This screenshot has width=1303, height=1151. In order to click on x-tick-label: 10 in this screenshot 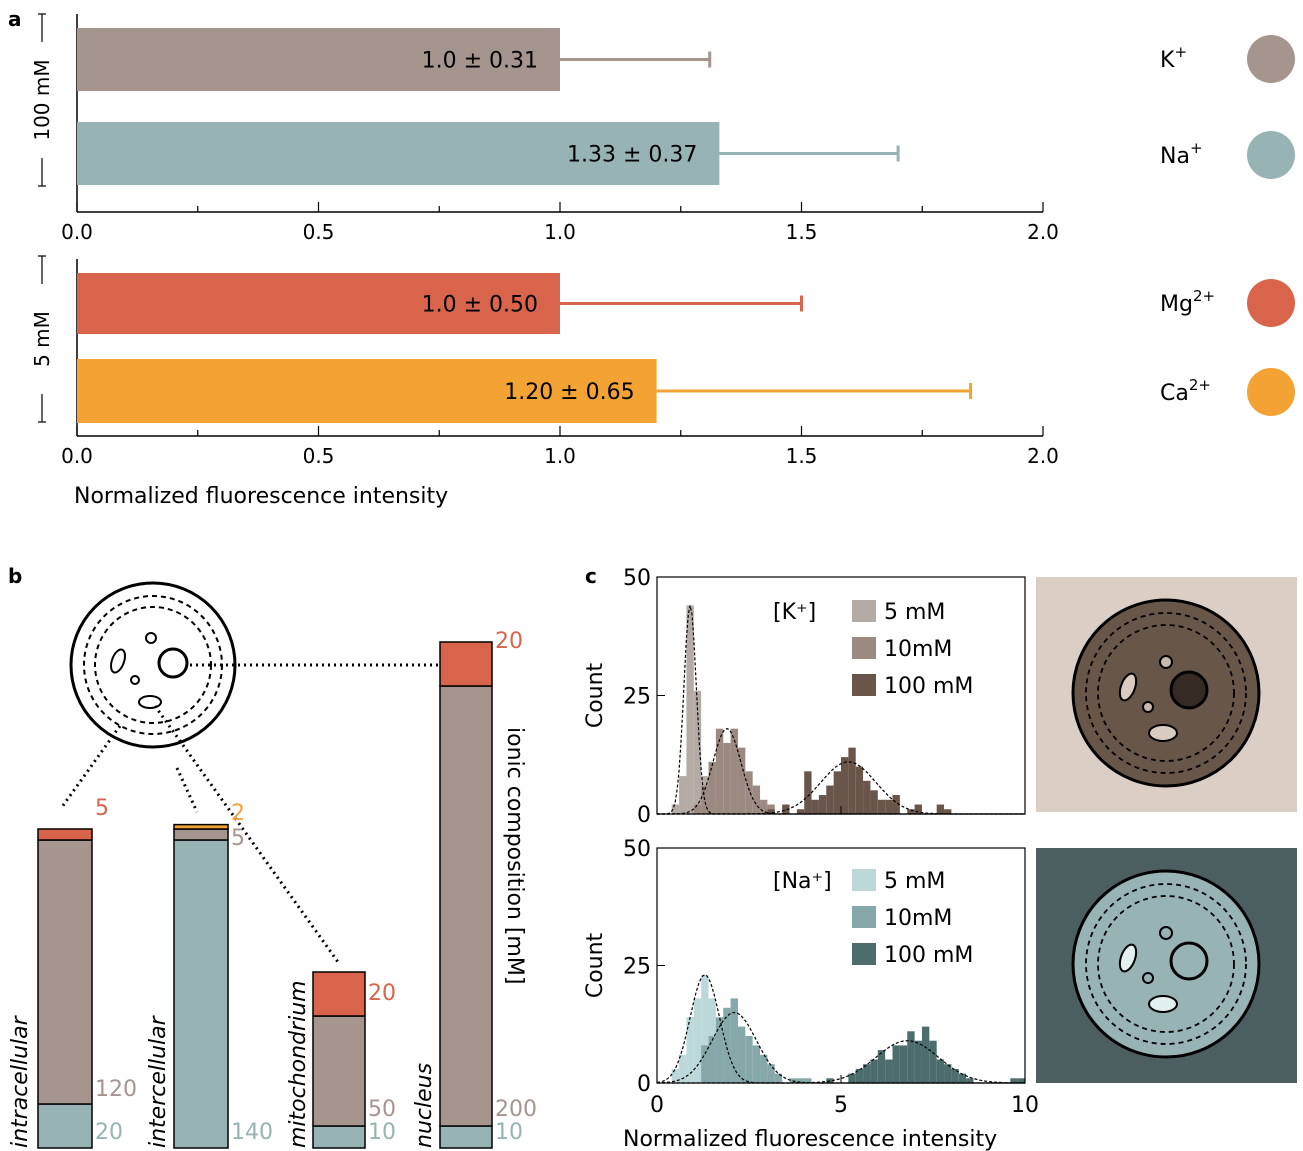, I will do `click(1025, 1105)`.